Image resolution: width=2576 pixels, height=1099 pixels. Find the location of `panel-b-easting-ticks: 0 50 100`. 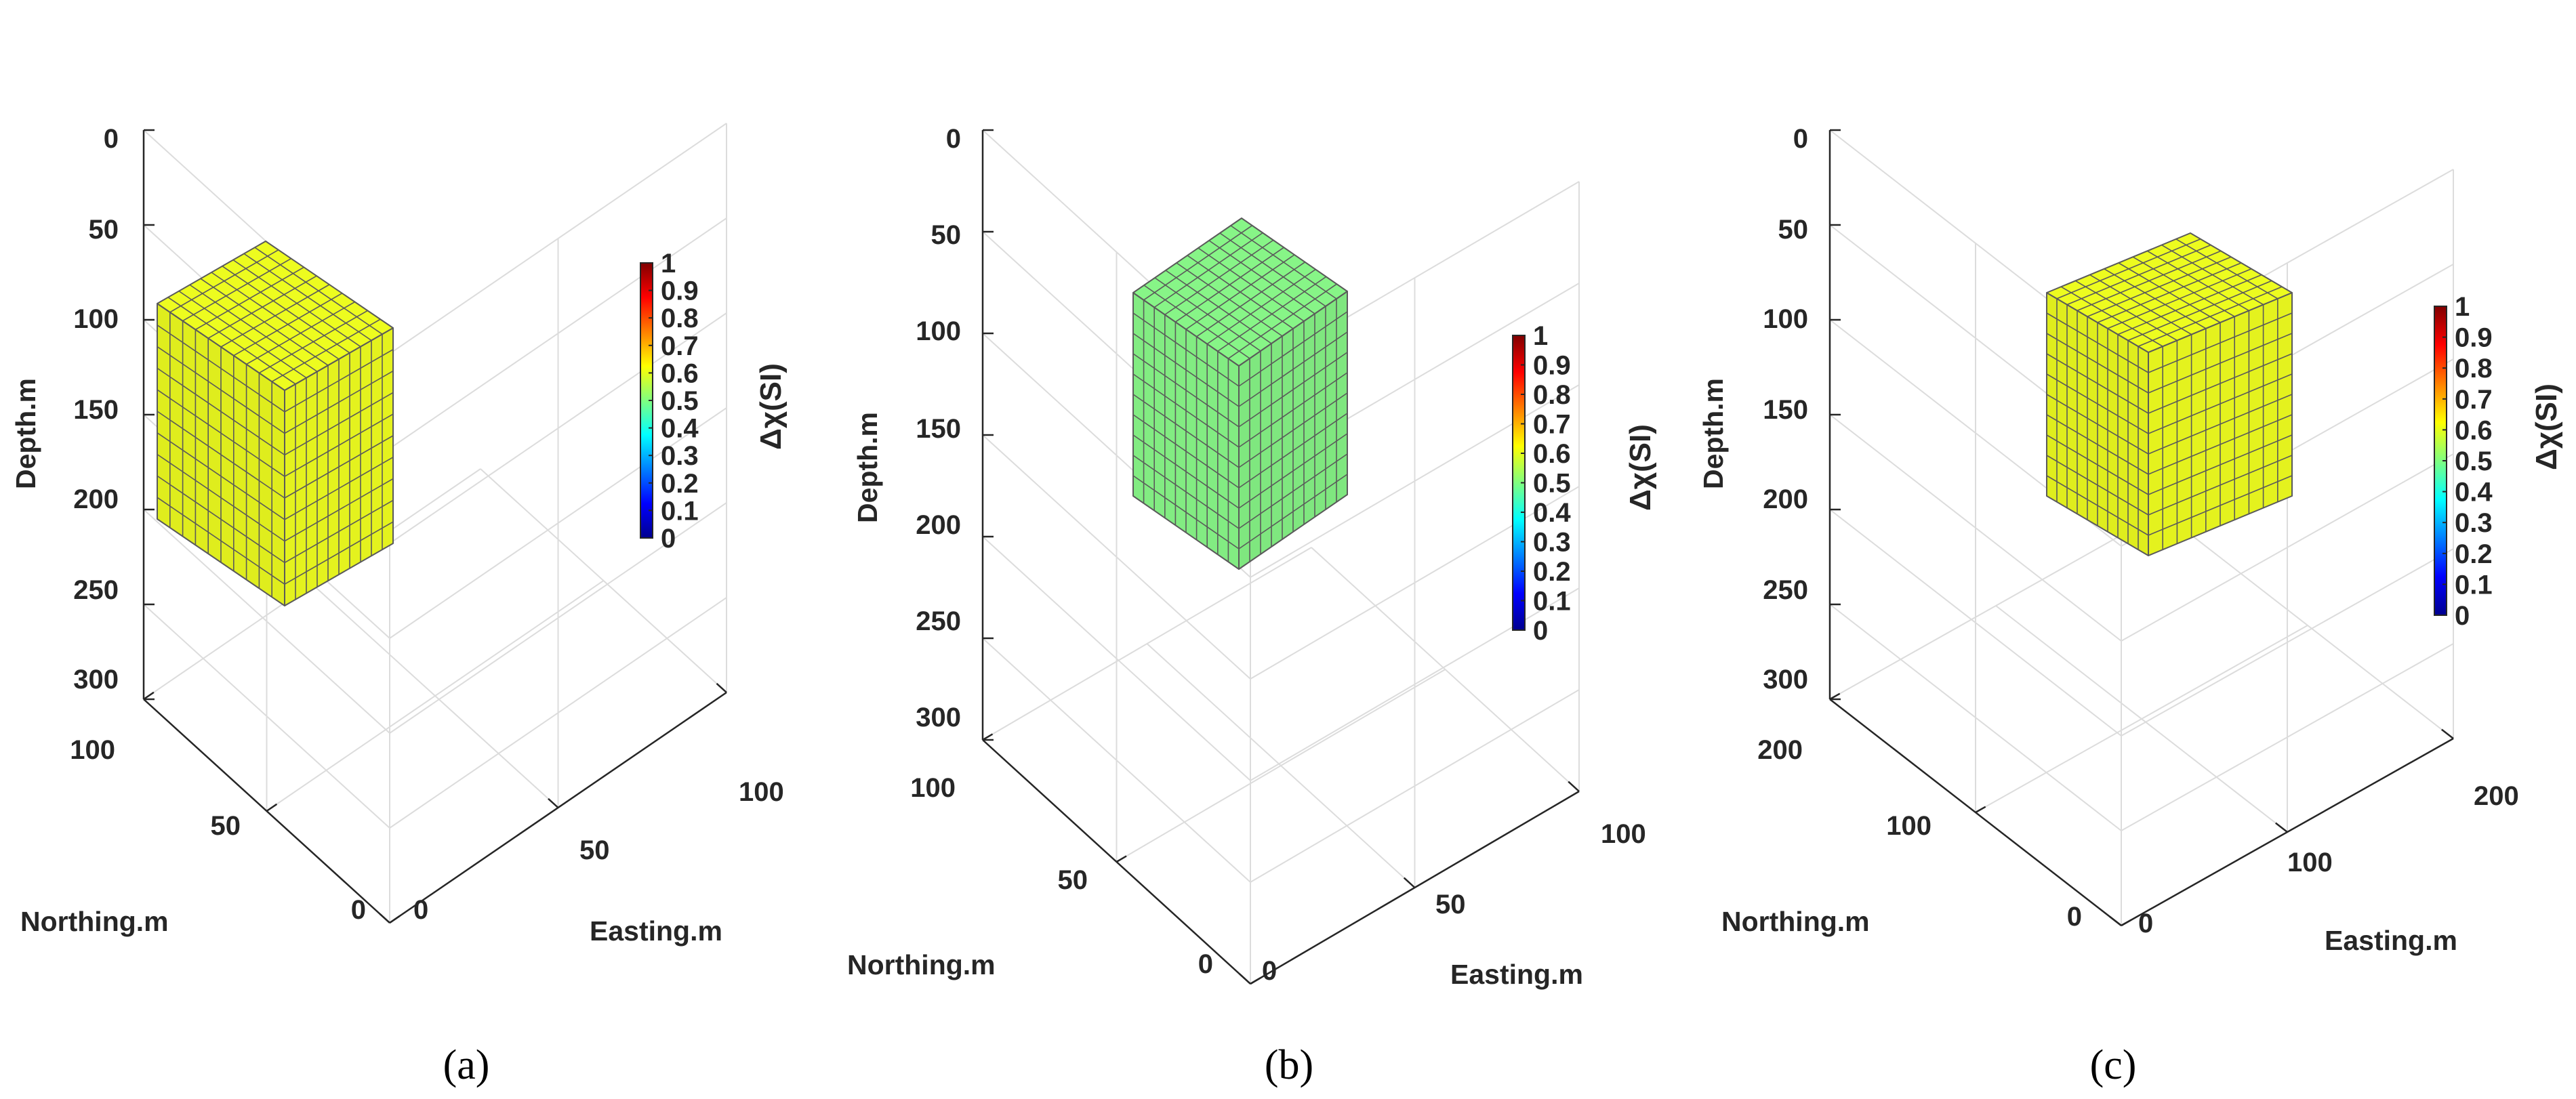

panel-b-easting-ticks: 0 50 100 is located at coordinates (1454, 902).